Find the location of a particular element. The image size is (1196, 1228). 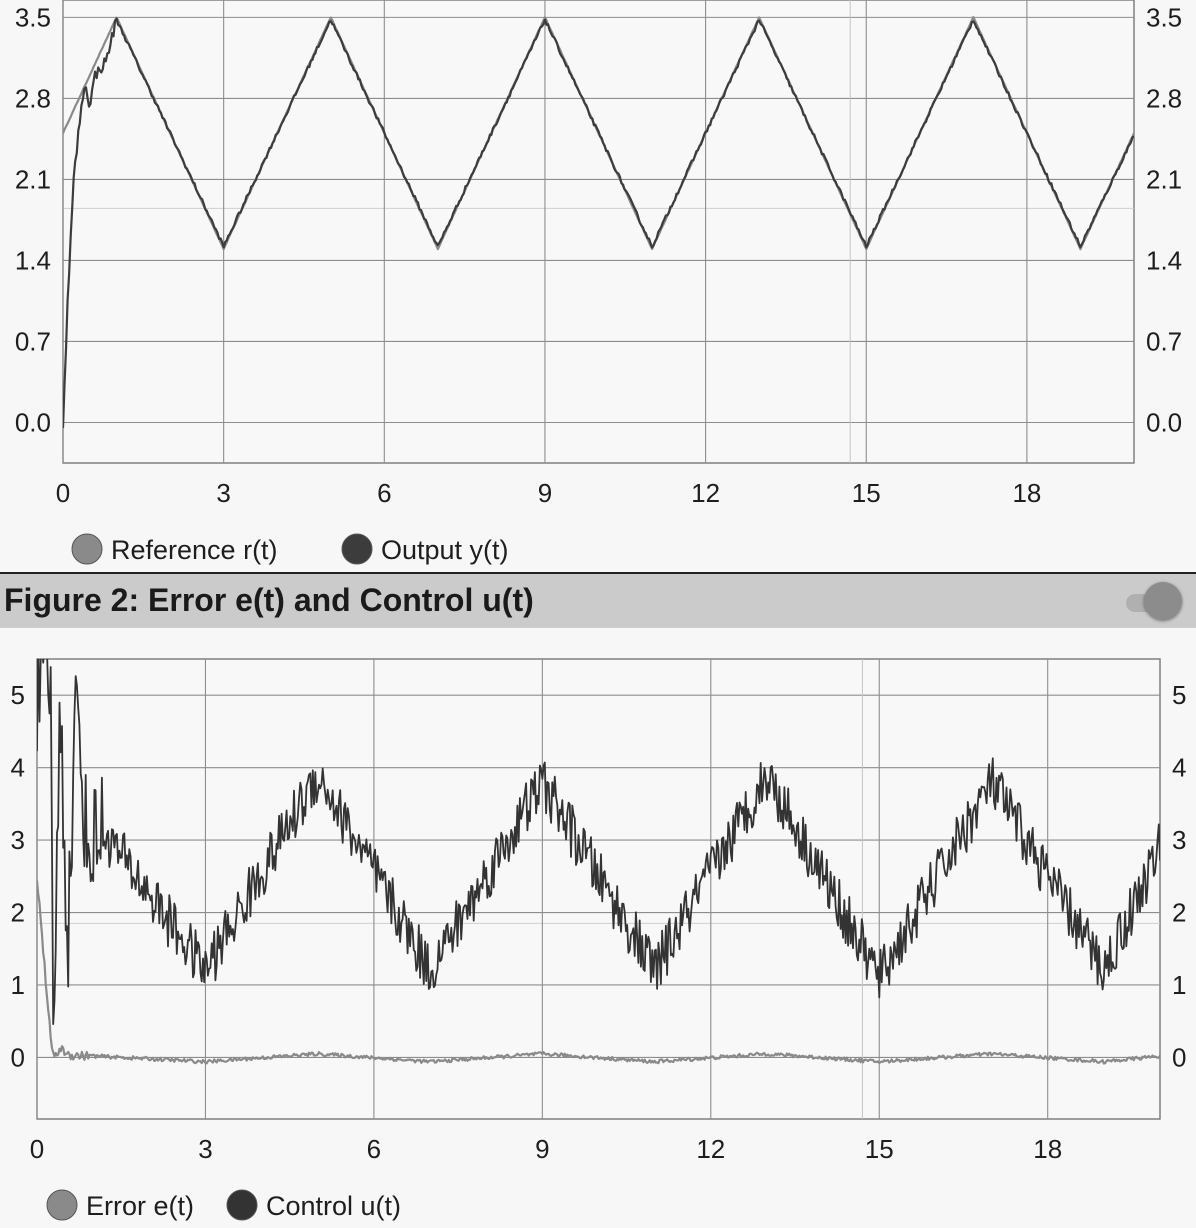

y-tick-label-right: 3 is located at coordinates (1179, 840).